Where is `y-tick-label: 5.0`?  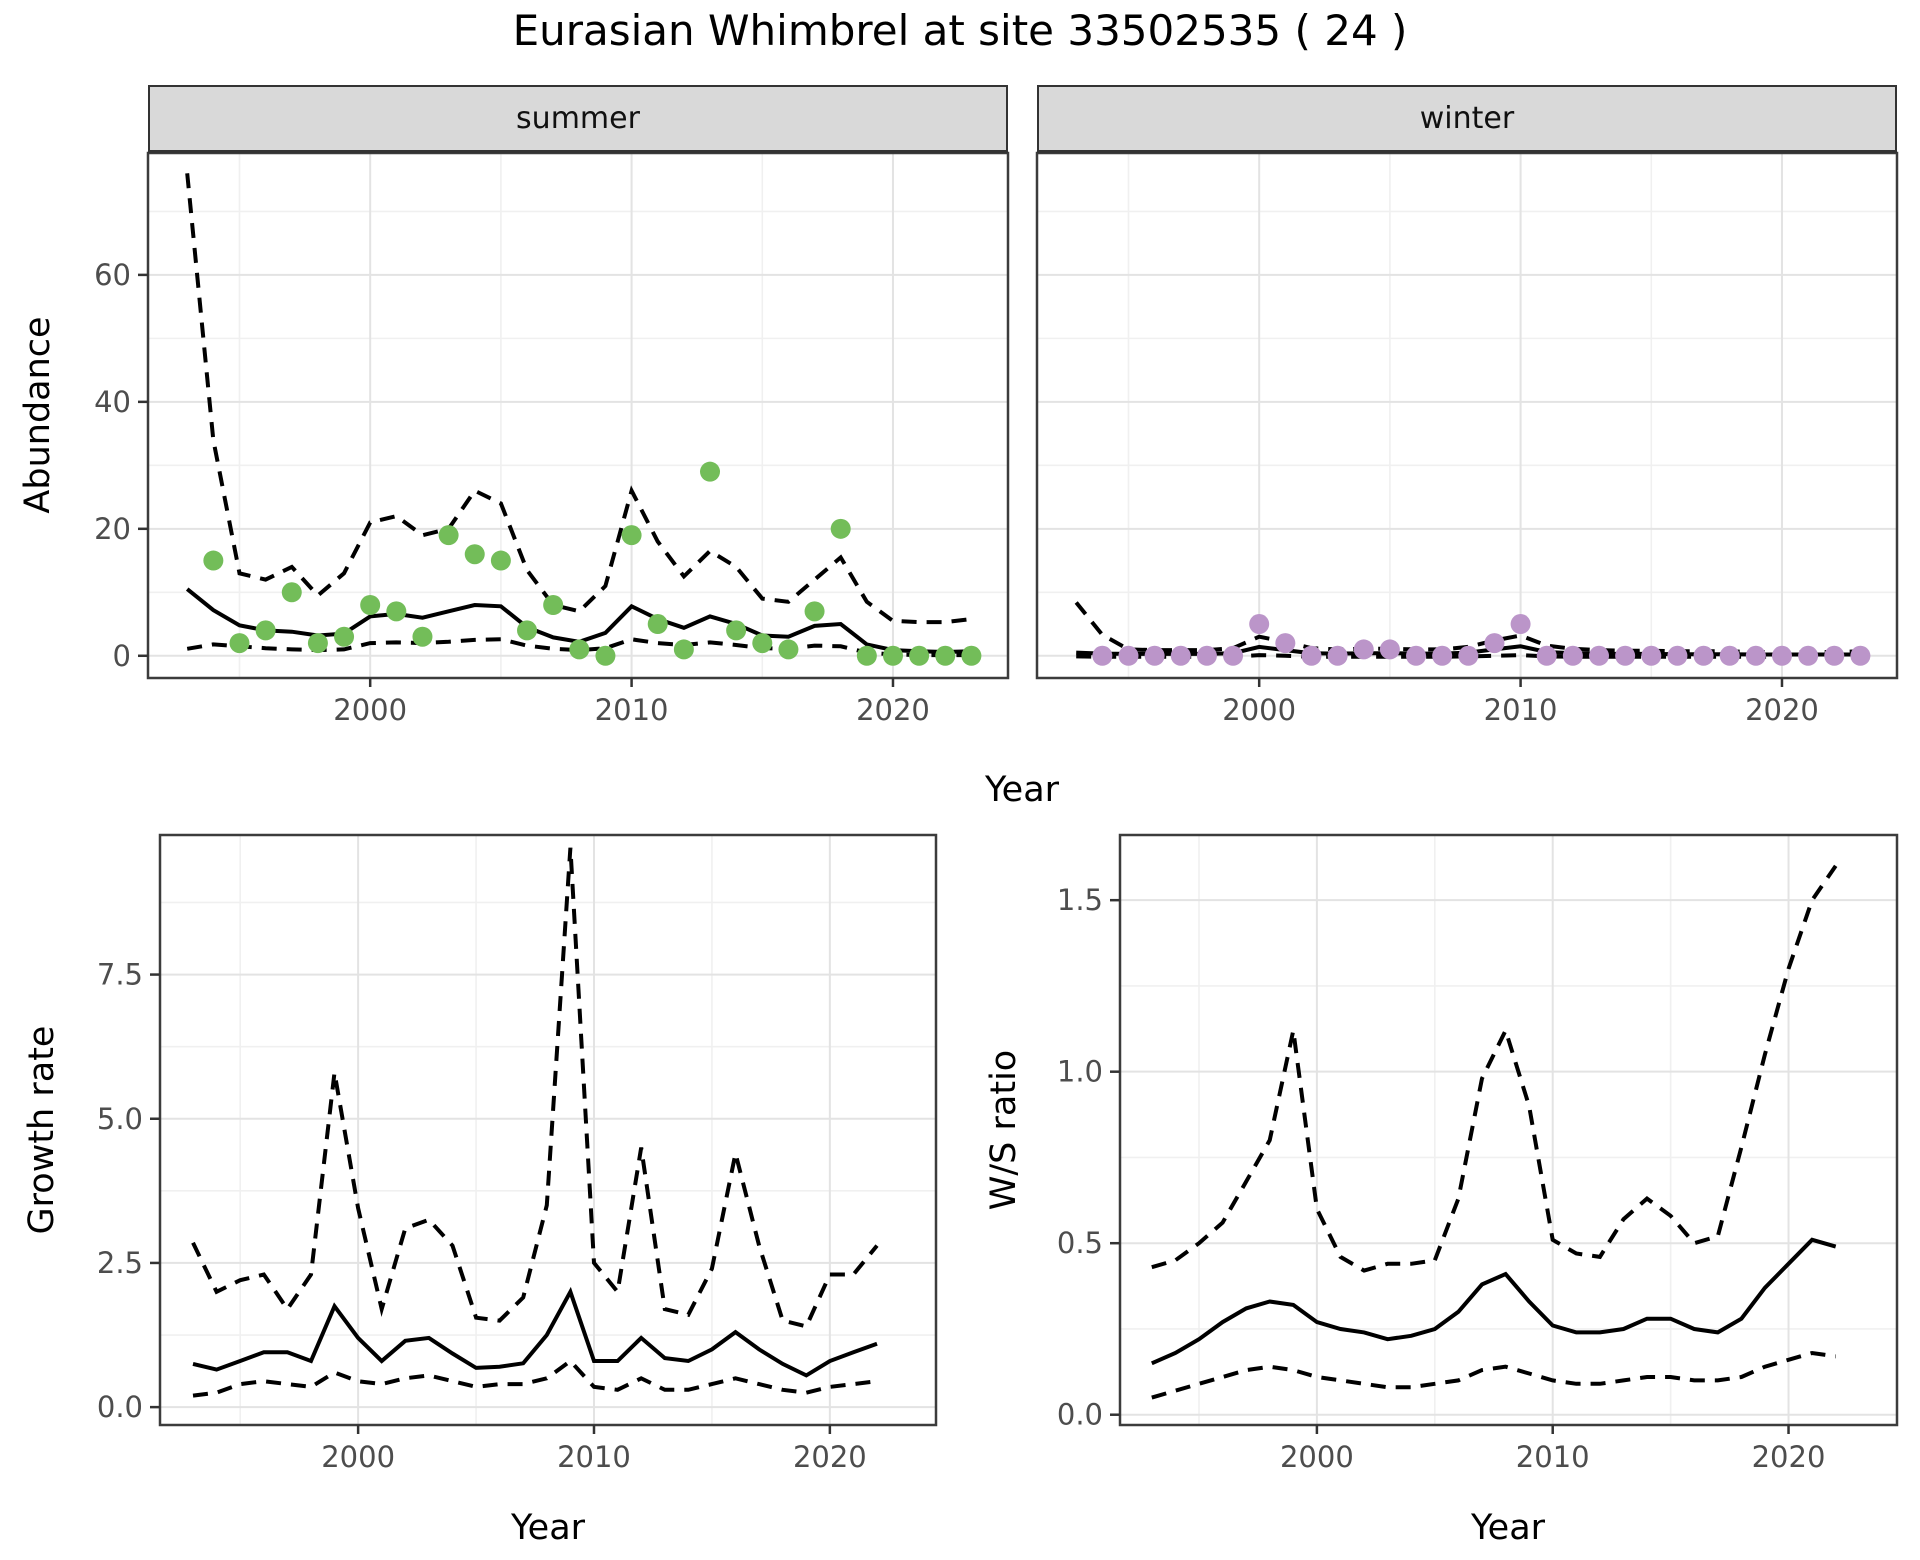
y-tick-label: 5.0 is located at coordinates (120, 1119).